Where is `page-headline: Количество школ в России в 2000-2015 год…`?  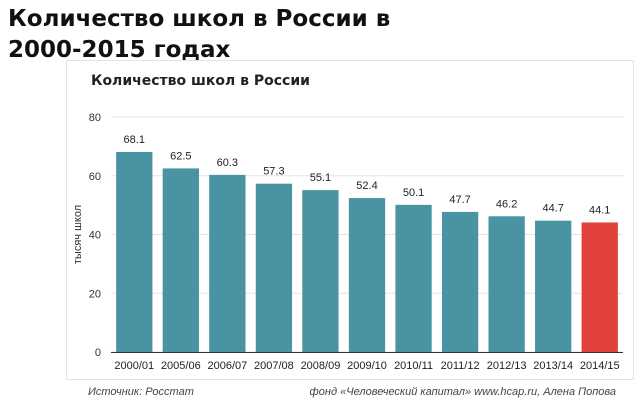 page-headline: Количество школ в России в 2000-2015 год… is located at coordinates (199, 34).